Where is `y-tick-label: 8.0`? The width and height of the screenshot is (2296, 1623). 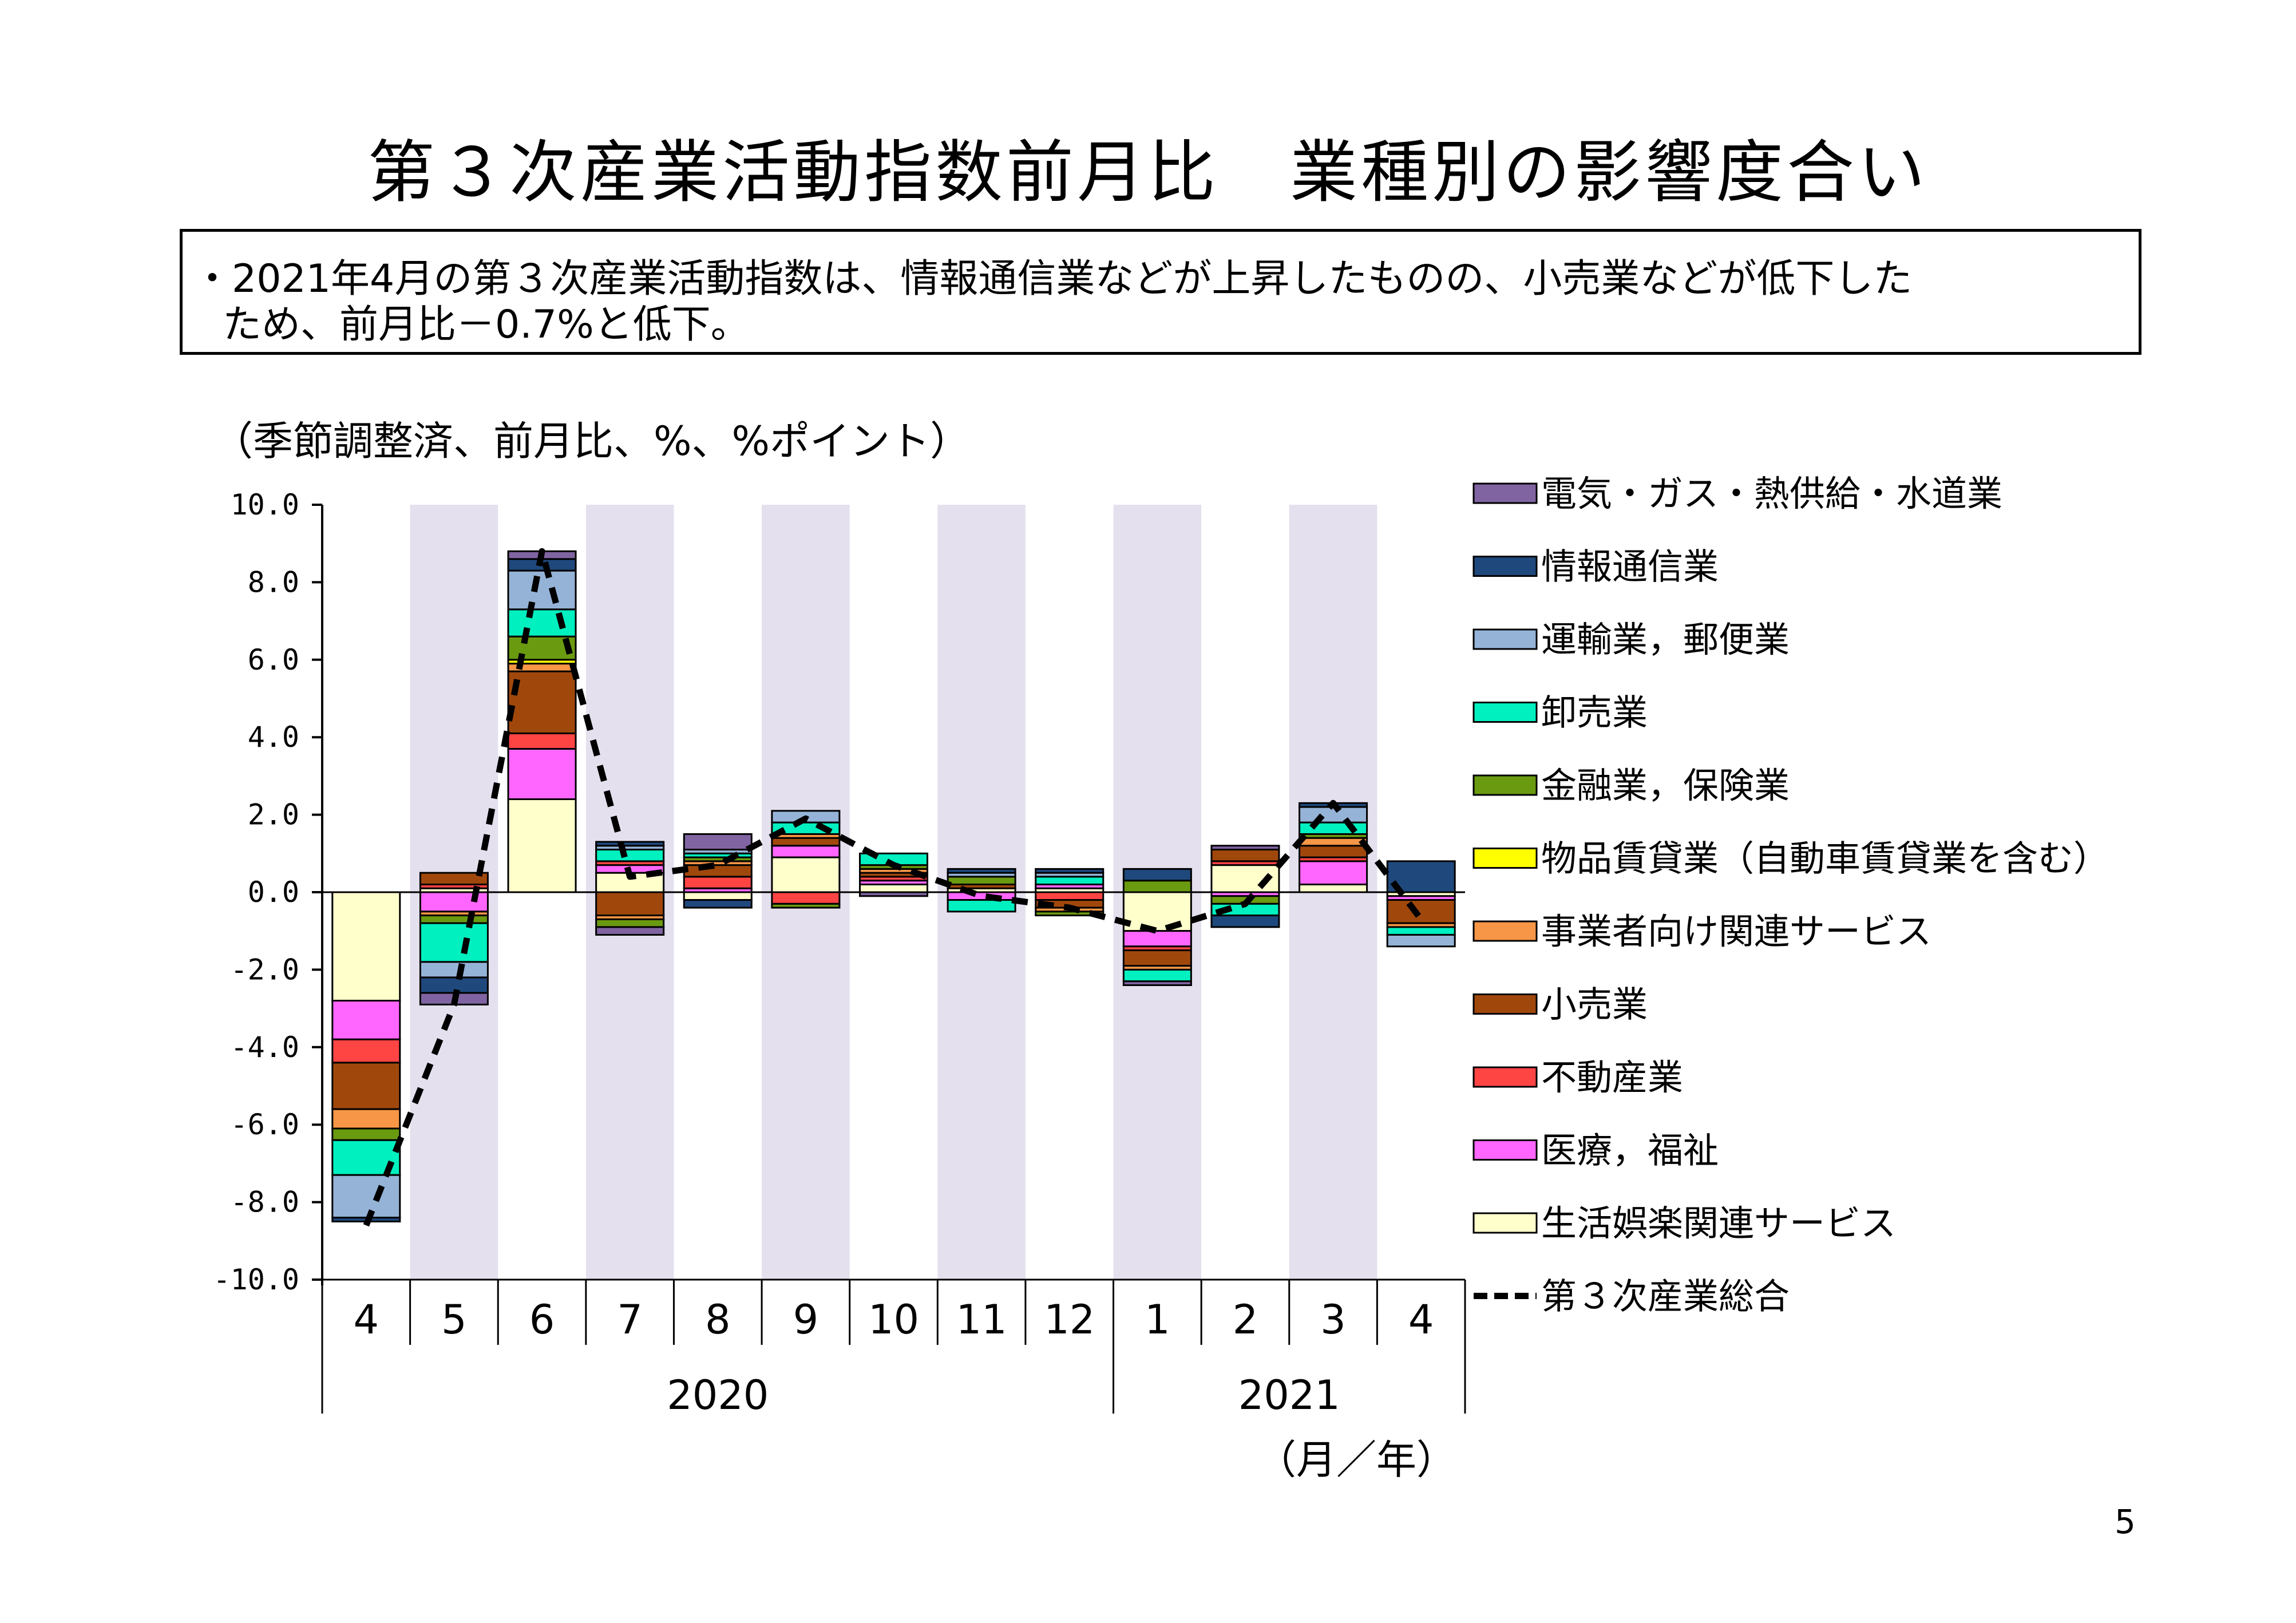 y-tick-label: 8.0 is located at coordinates (273, 582).